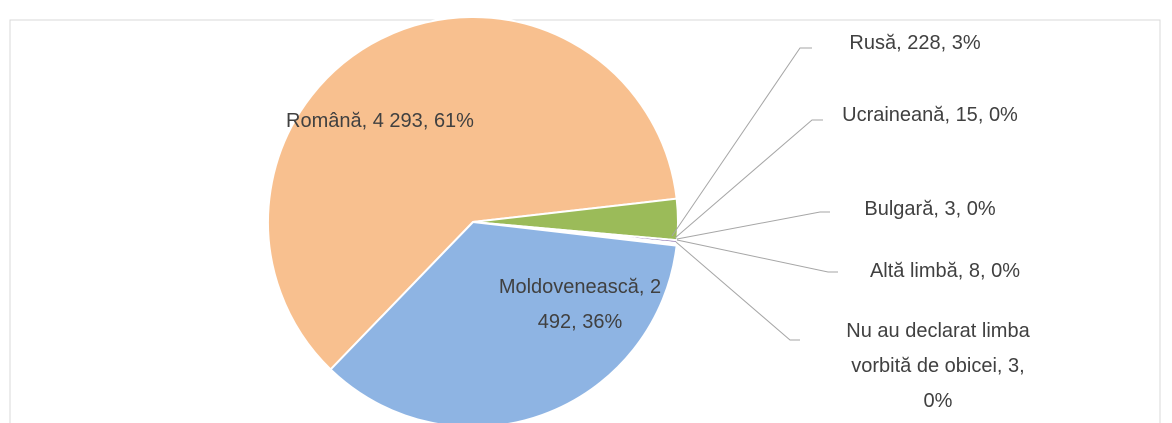 This screenshot has height=423, width=1172. I want to click on data-label: Rusă, 228, 3%, so click(915, 43).